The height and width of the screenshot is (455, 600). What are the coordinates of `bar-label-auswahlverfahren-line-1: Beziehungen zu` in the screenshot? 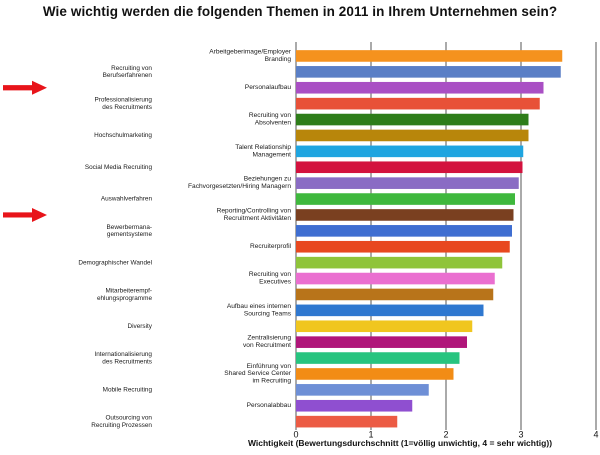 It's located at (268, 179).